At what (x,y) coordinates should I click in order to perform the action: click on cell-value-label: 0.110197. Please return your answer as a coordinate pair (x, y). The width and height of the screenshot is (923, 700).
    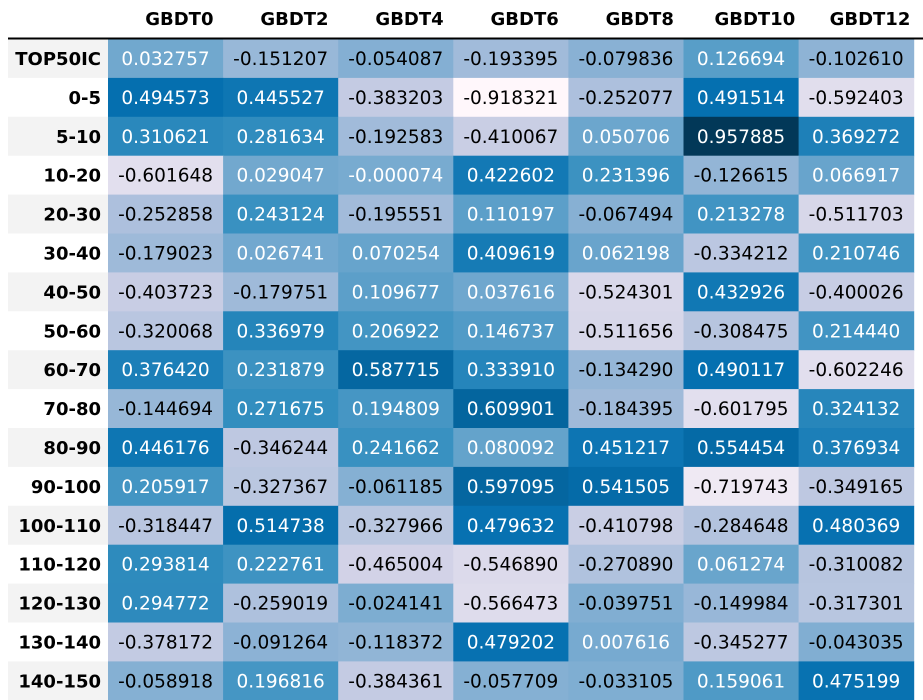
    Looking at the image, I should click on (511, 215).